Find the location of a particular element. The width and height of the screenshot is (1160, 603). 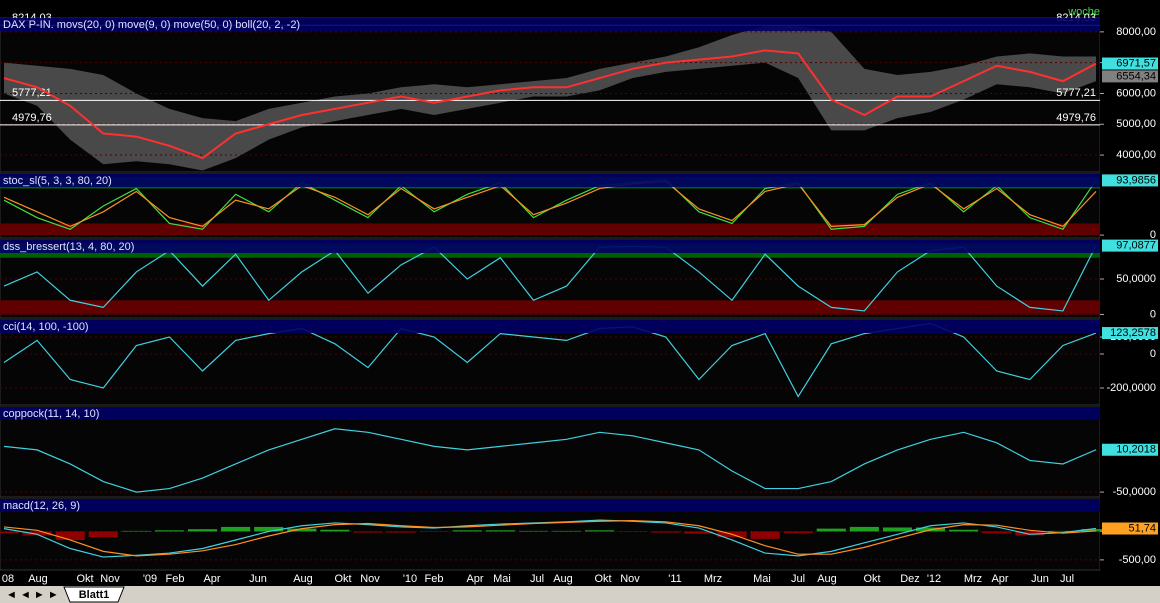

panel-bg is located at coordinates (550, 452).